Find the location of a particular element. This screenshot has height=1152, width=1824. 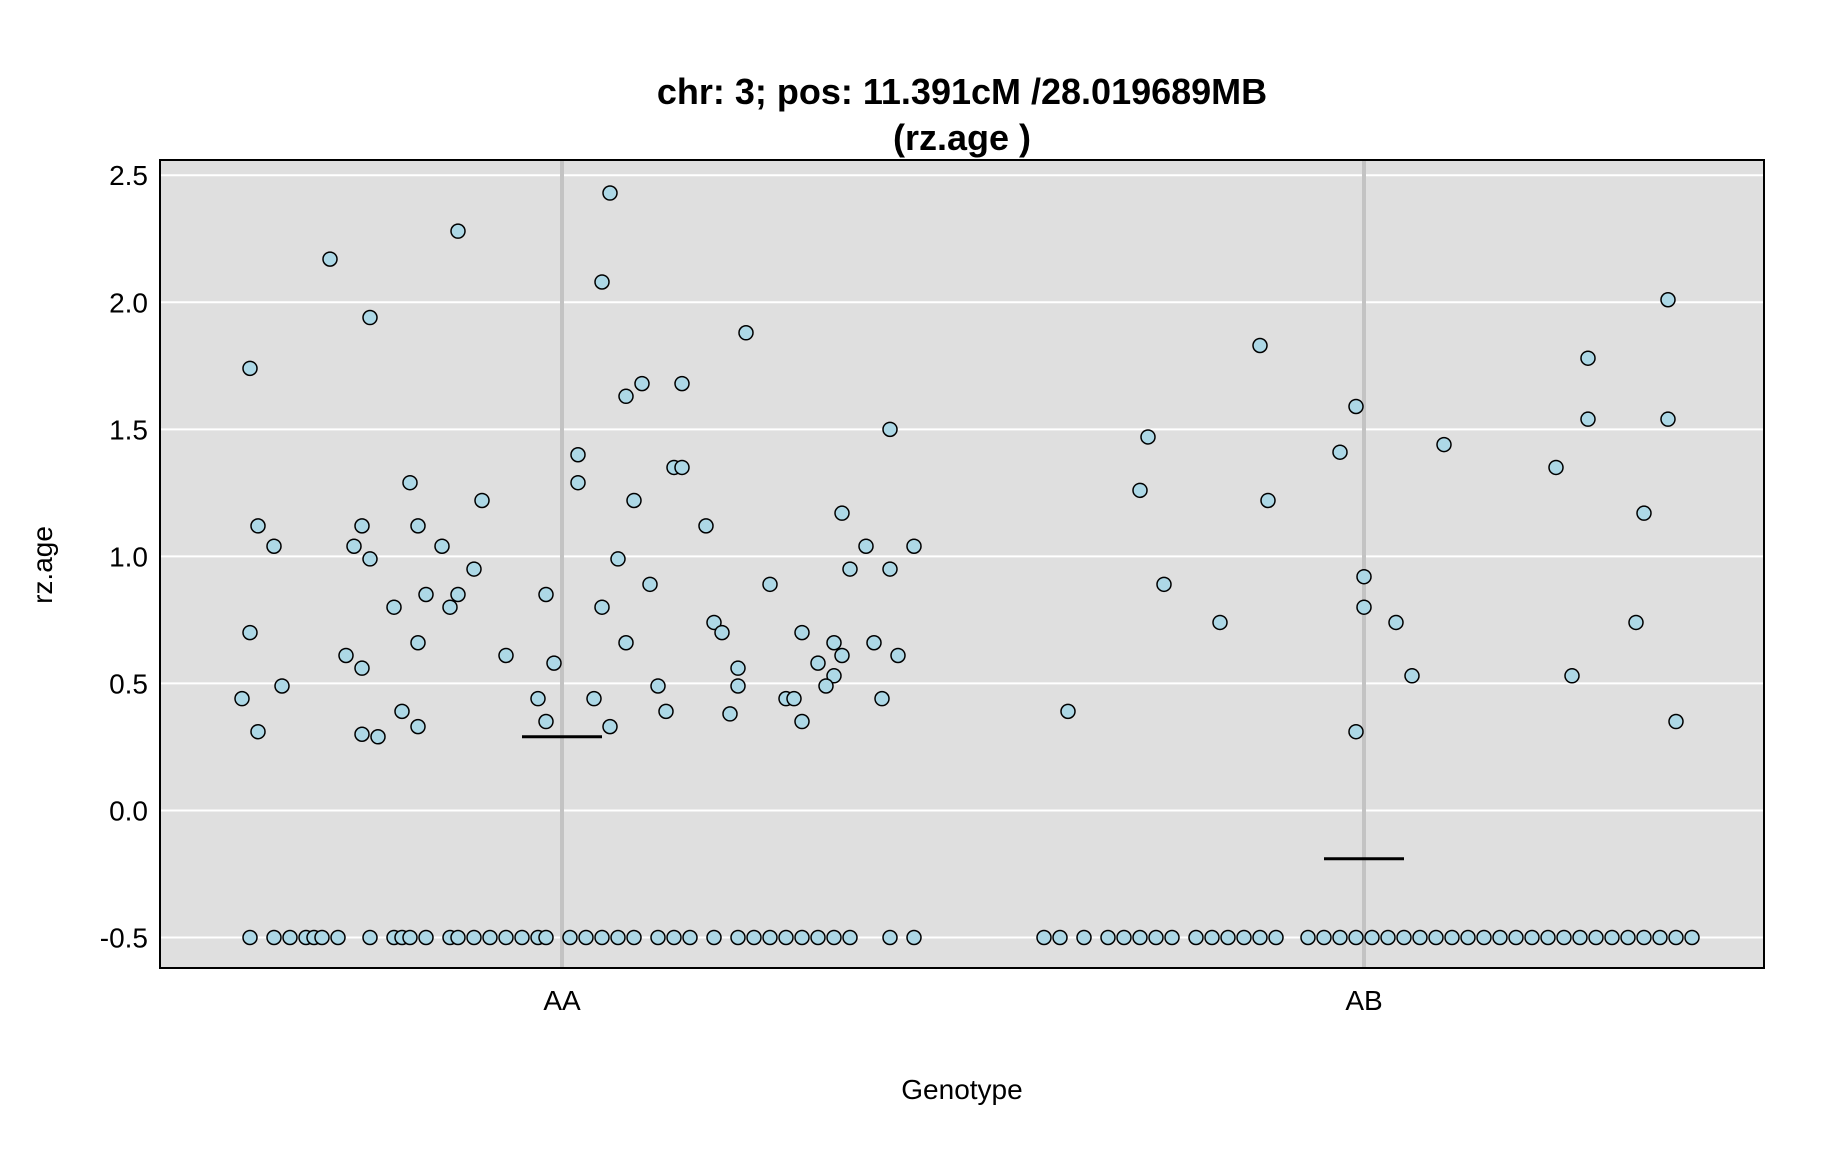

y-tick-label: 1.0 is located at coordinates (128, 556).